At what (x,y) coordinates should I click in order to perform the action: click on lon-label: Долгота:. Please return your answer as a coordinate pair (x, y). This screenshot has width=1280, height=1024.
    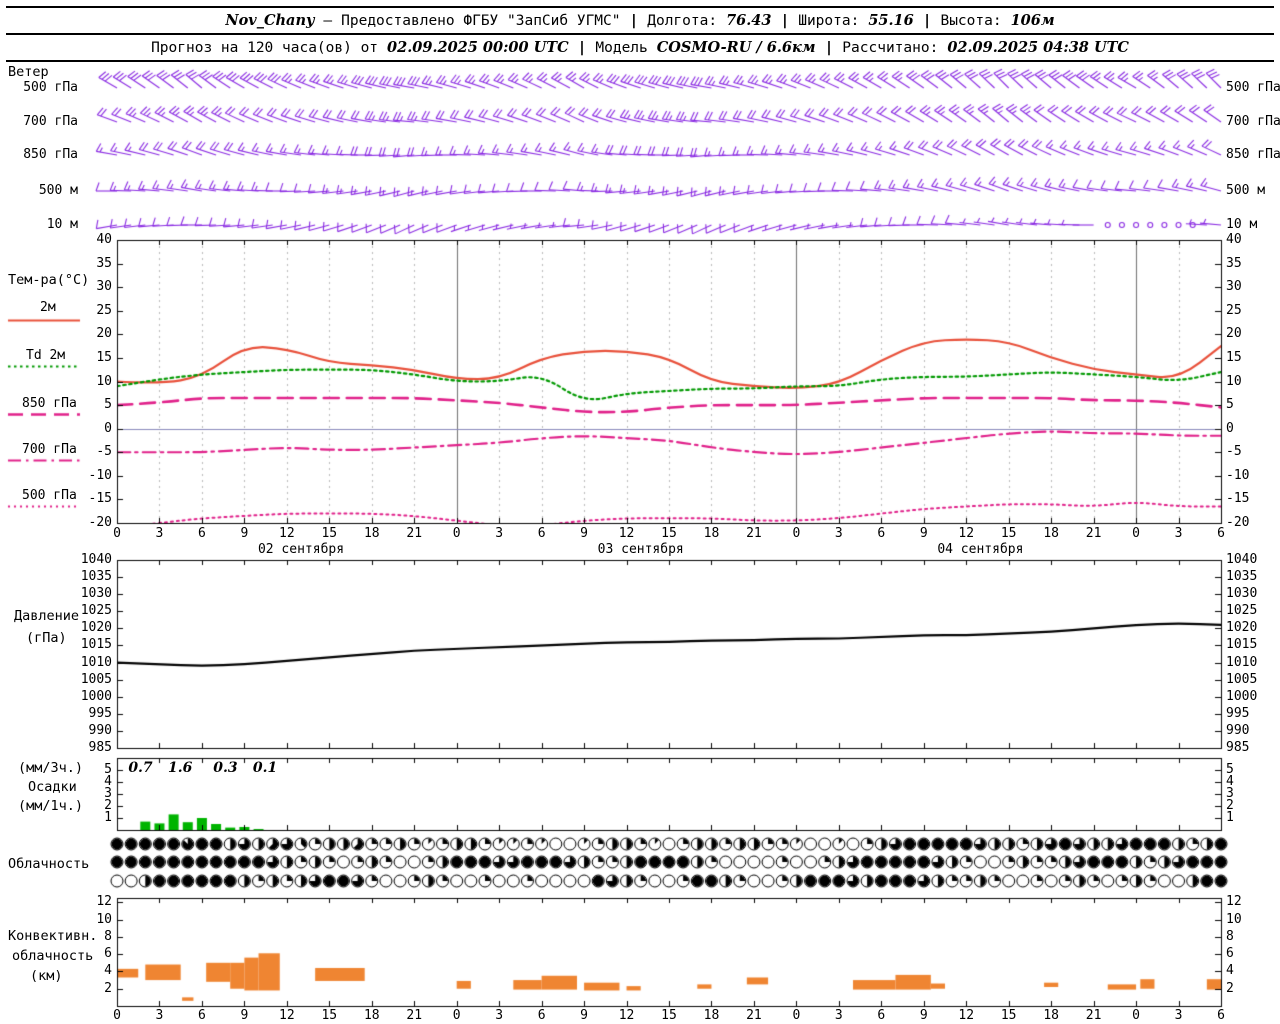
    Looking at the image, I should click on (682, 20).